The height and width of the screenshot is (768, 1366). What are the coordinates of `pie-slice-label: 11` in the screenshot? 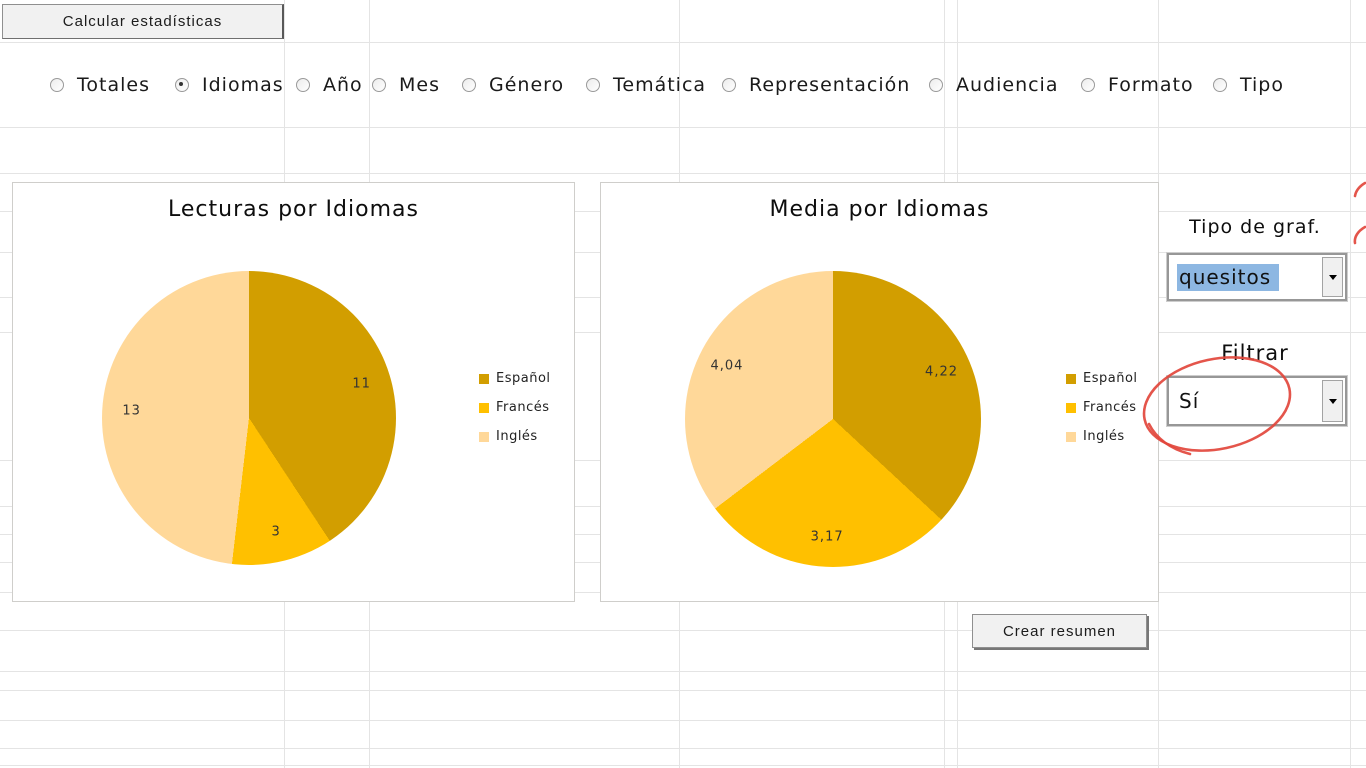 It's located at (361, 384).